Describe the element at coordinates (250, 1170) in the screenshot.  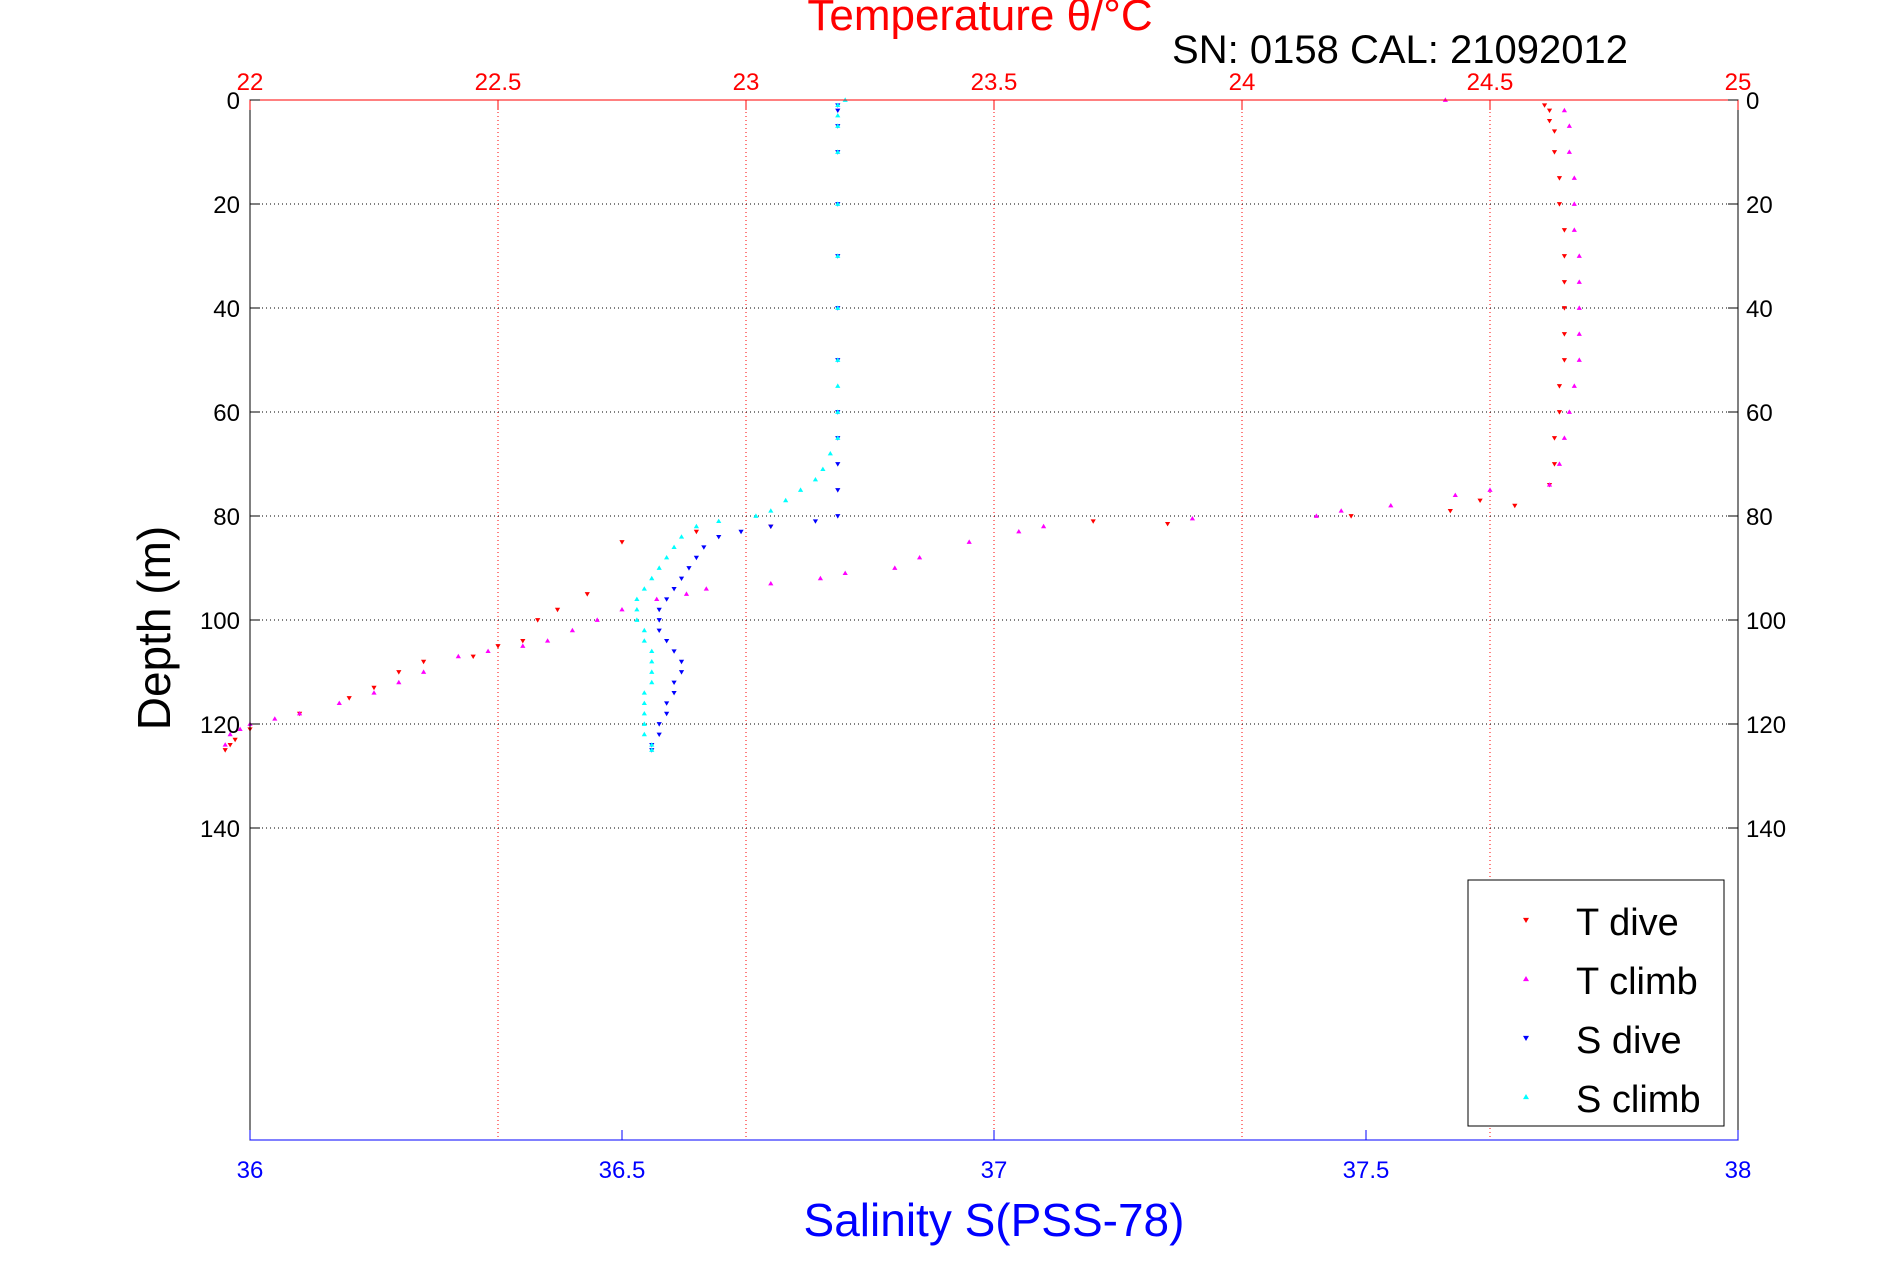
I see `salinity-tick-label: 36` at that location.